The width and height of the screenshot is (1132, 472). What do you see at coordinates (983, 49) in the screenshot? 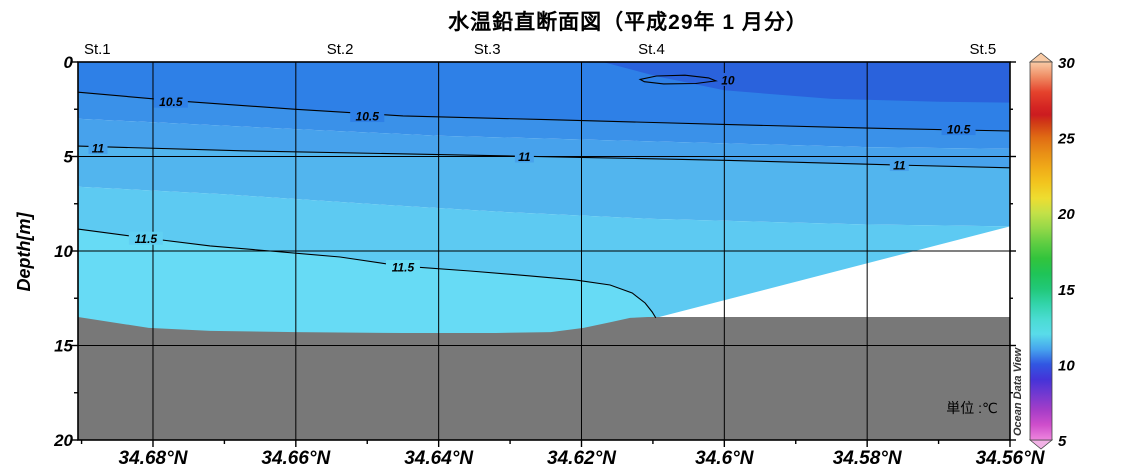
I see `station-label: St.5` at bounding box center [983, 49].